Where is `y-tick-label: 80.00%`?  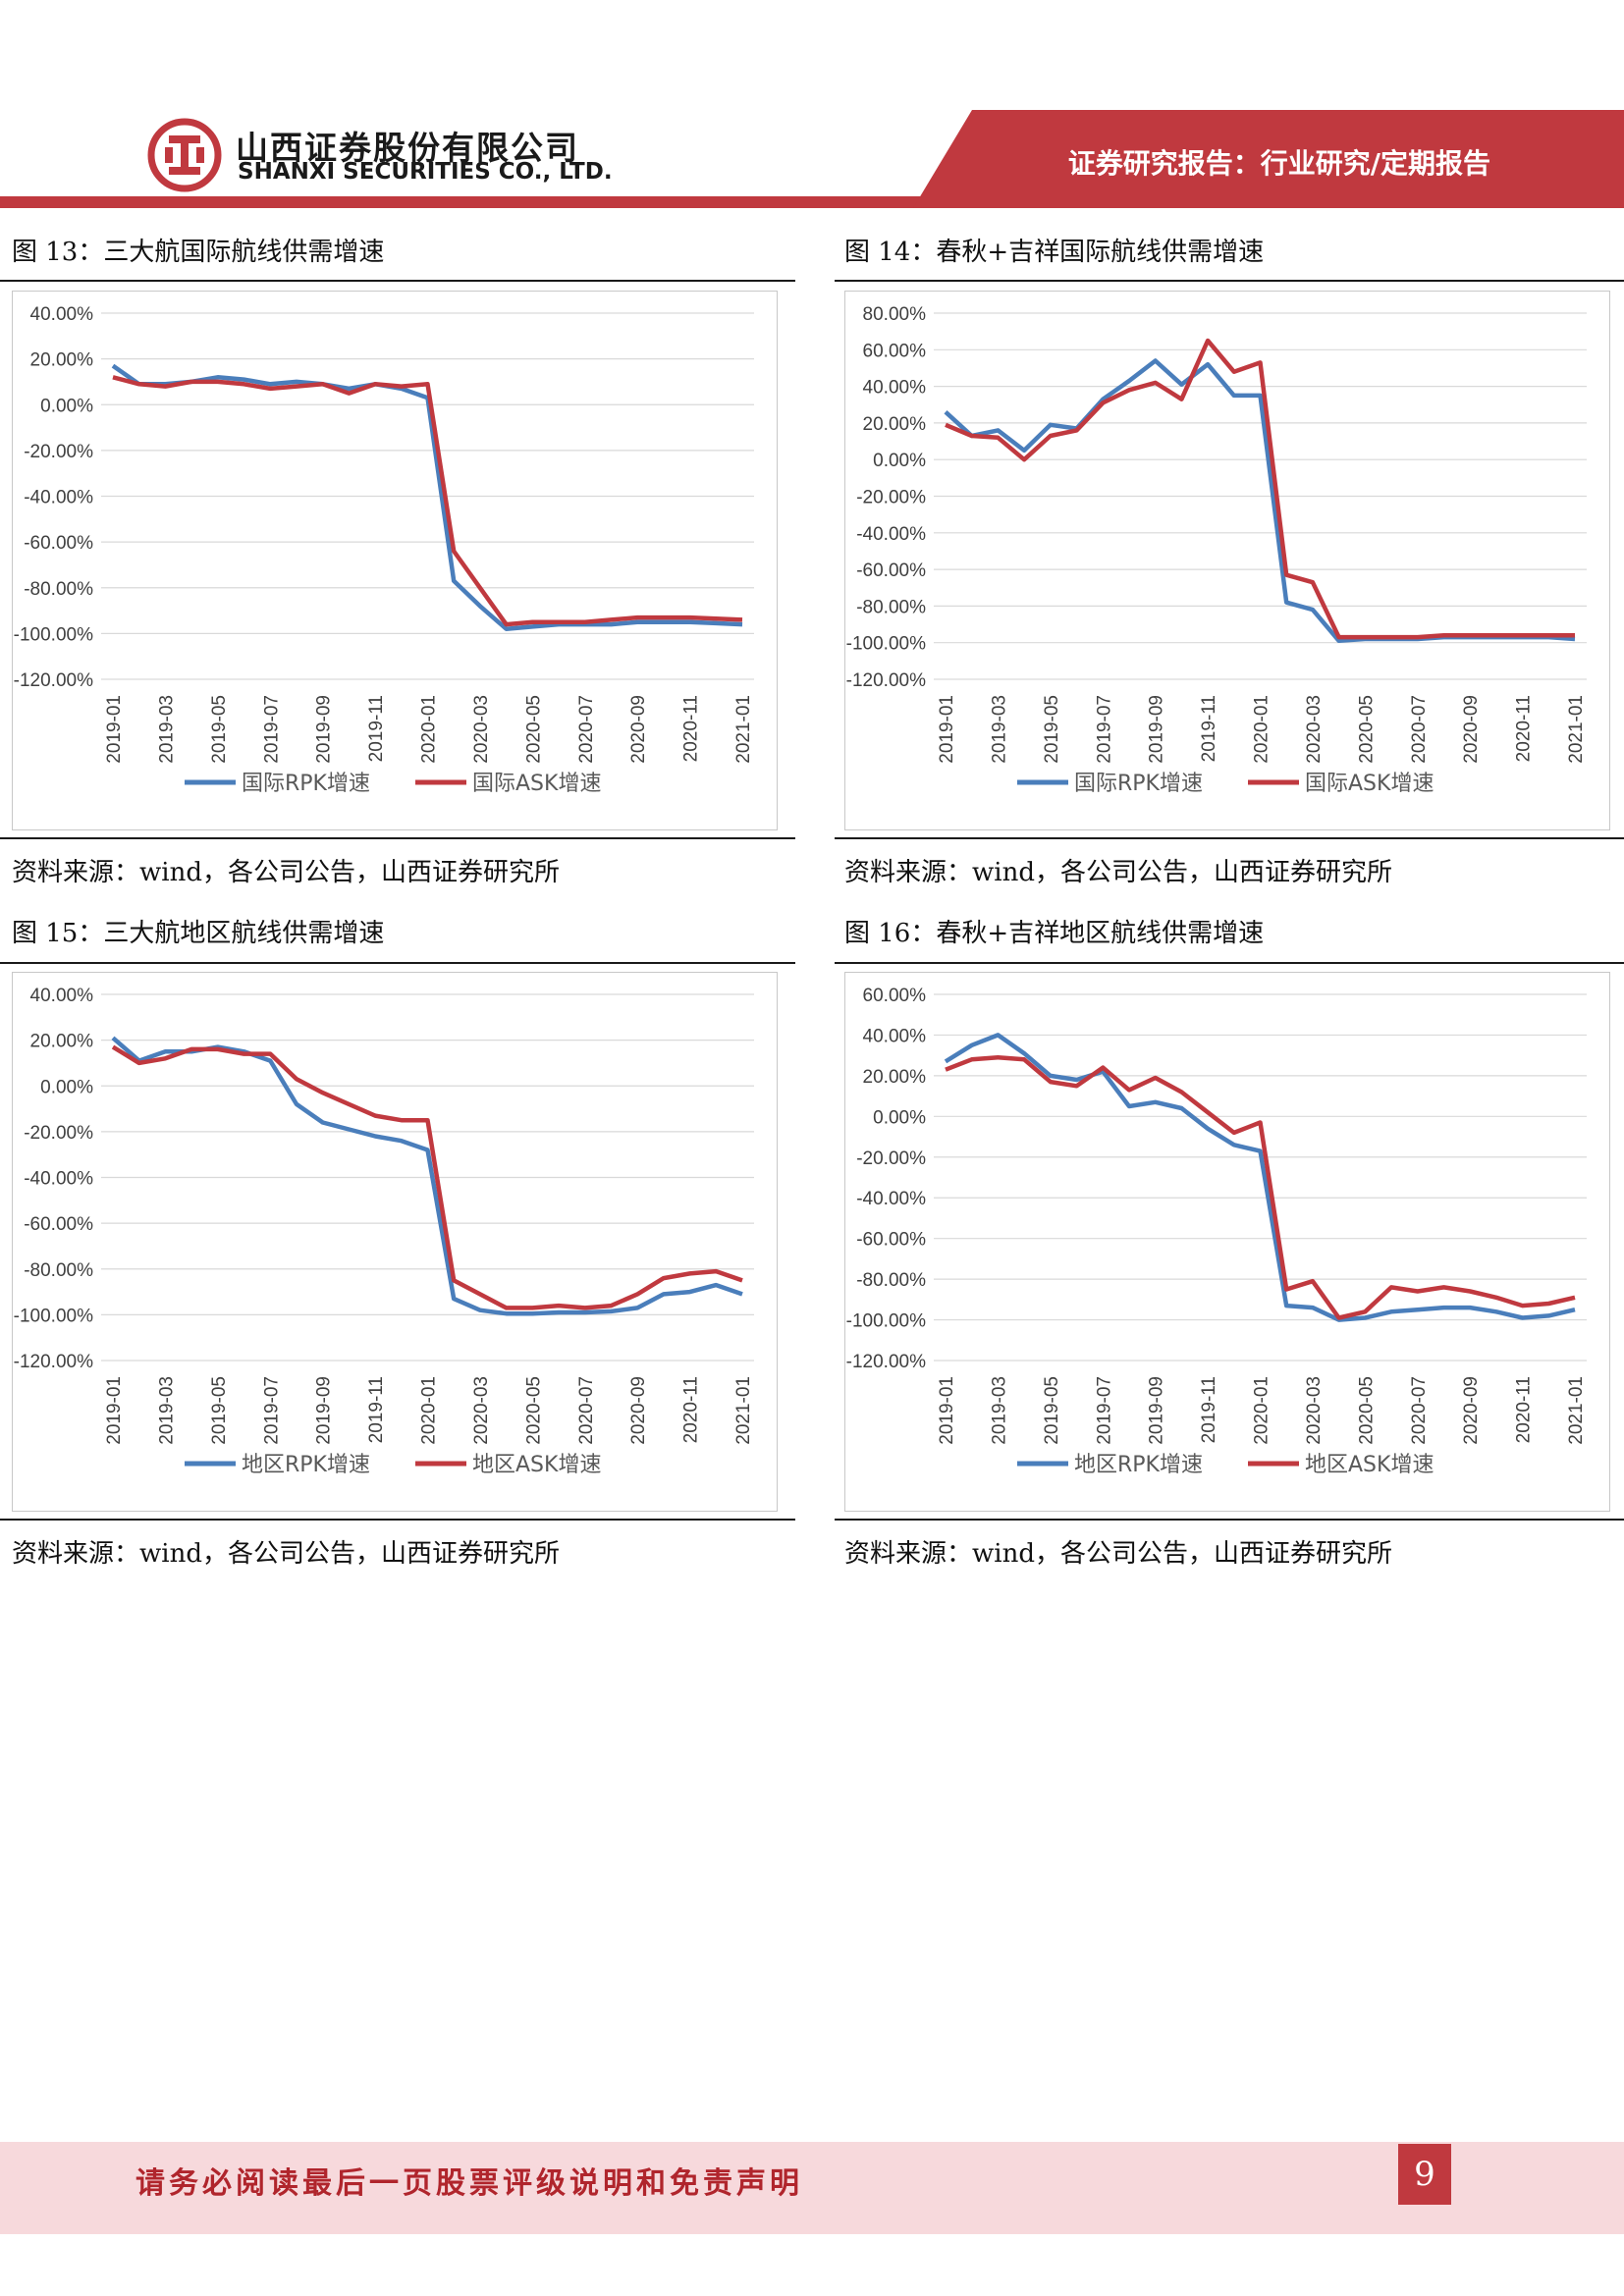 y-tick-label: 80.00% is located at coordinates (895, 314).